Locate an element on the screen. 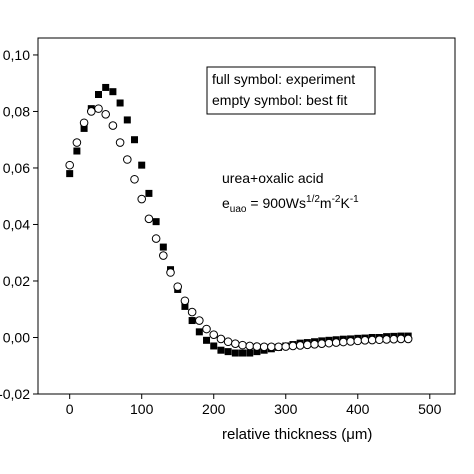 This screenshot has width=474, height=474. formula: euao = 900Ws1/2m-2K-1 is located at coordinates (290, 204).